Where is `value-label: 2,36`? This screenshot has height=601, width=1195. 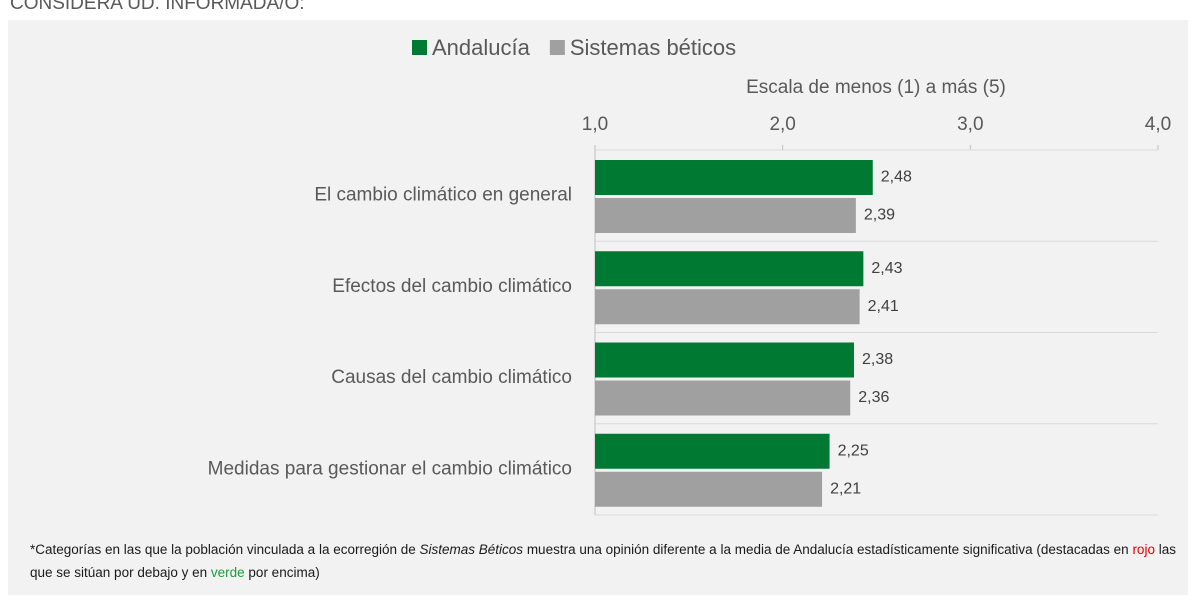
value-label: 2,36 is located at coordinates (873, 397).